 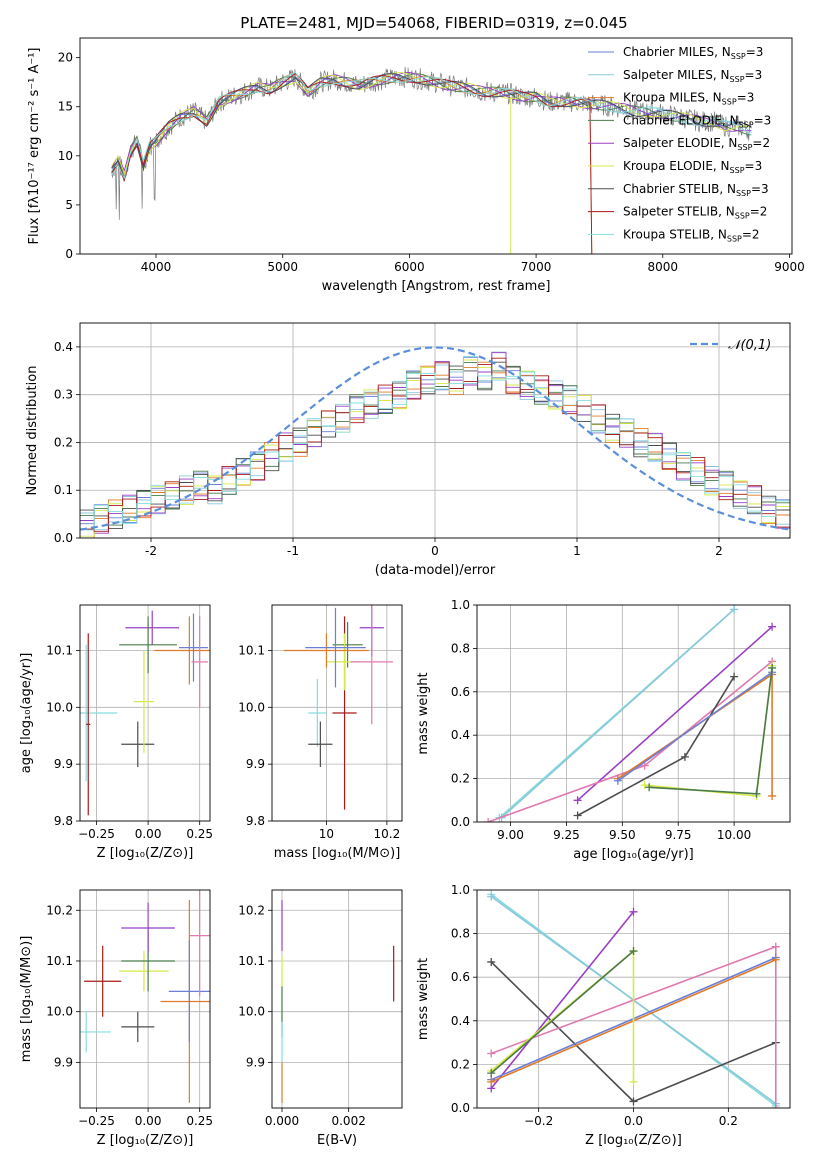 What do you see at coordinates (692, 76) in the screenshot?
I see `legend-entry: Salpeter MILES, NSSP=3` at bounding box center [692, 76].